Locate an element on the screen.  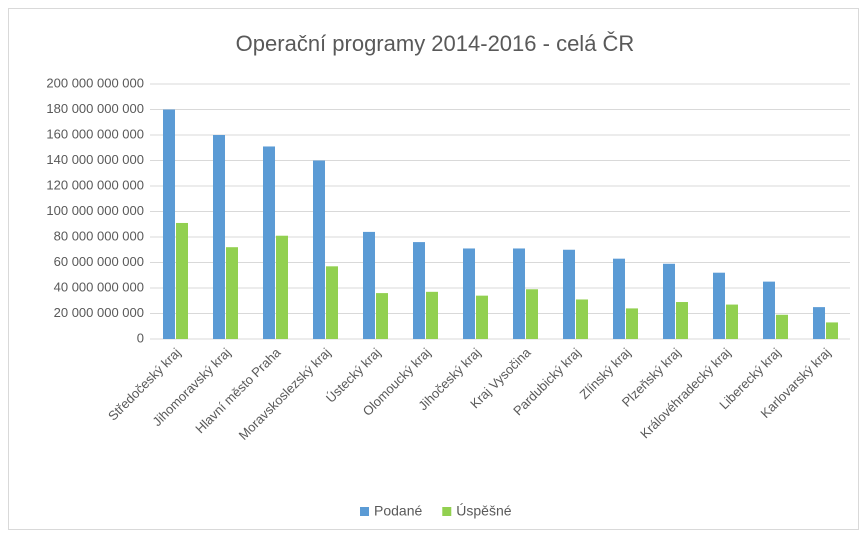
y-tick-label: 160 000 000 000 is located at coordinates (95, 133).